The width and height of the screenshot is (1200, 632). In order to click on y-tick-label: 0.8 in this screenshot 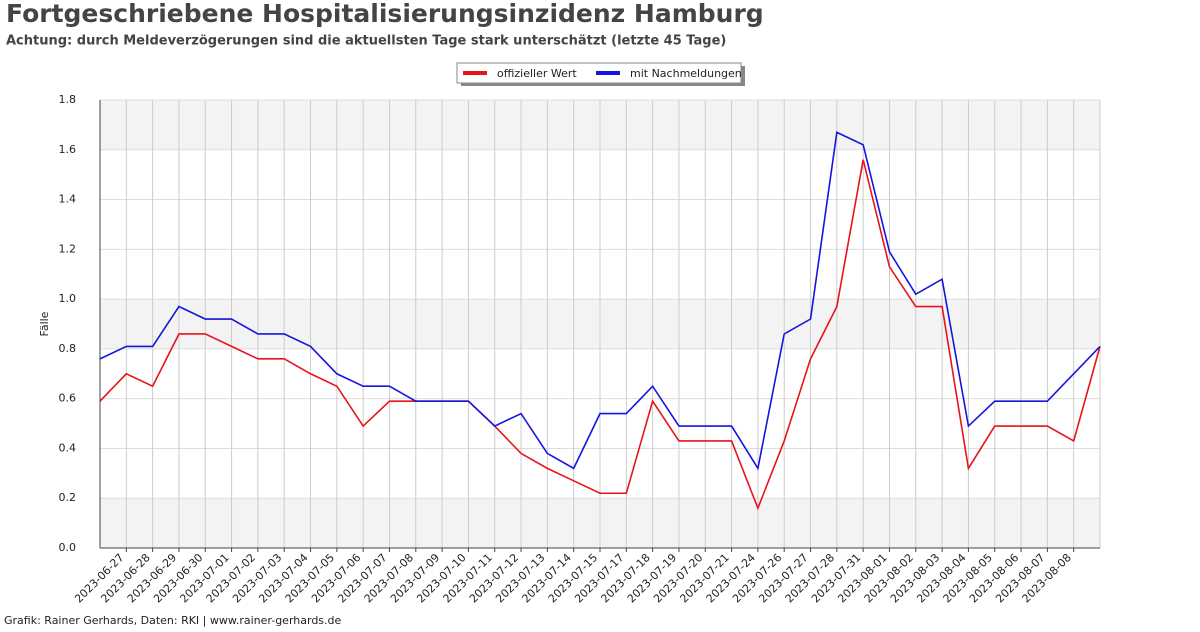, I will do `click(68, 348)`.